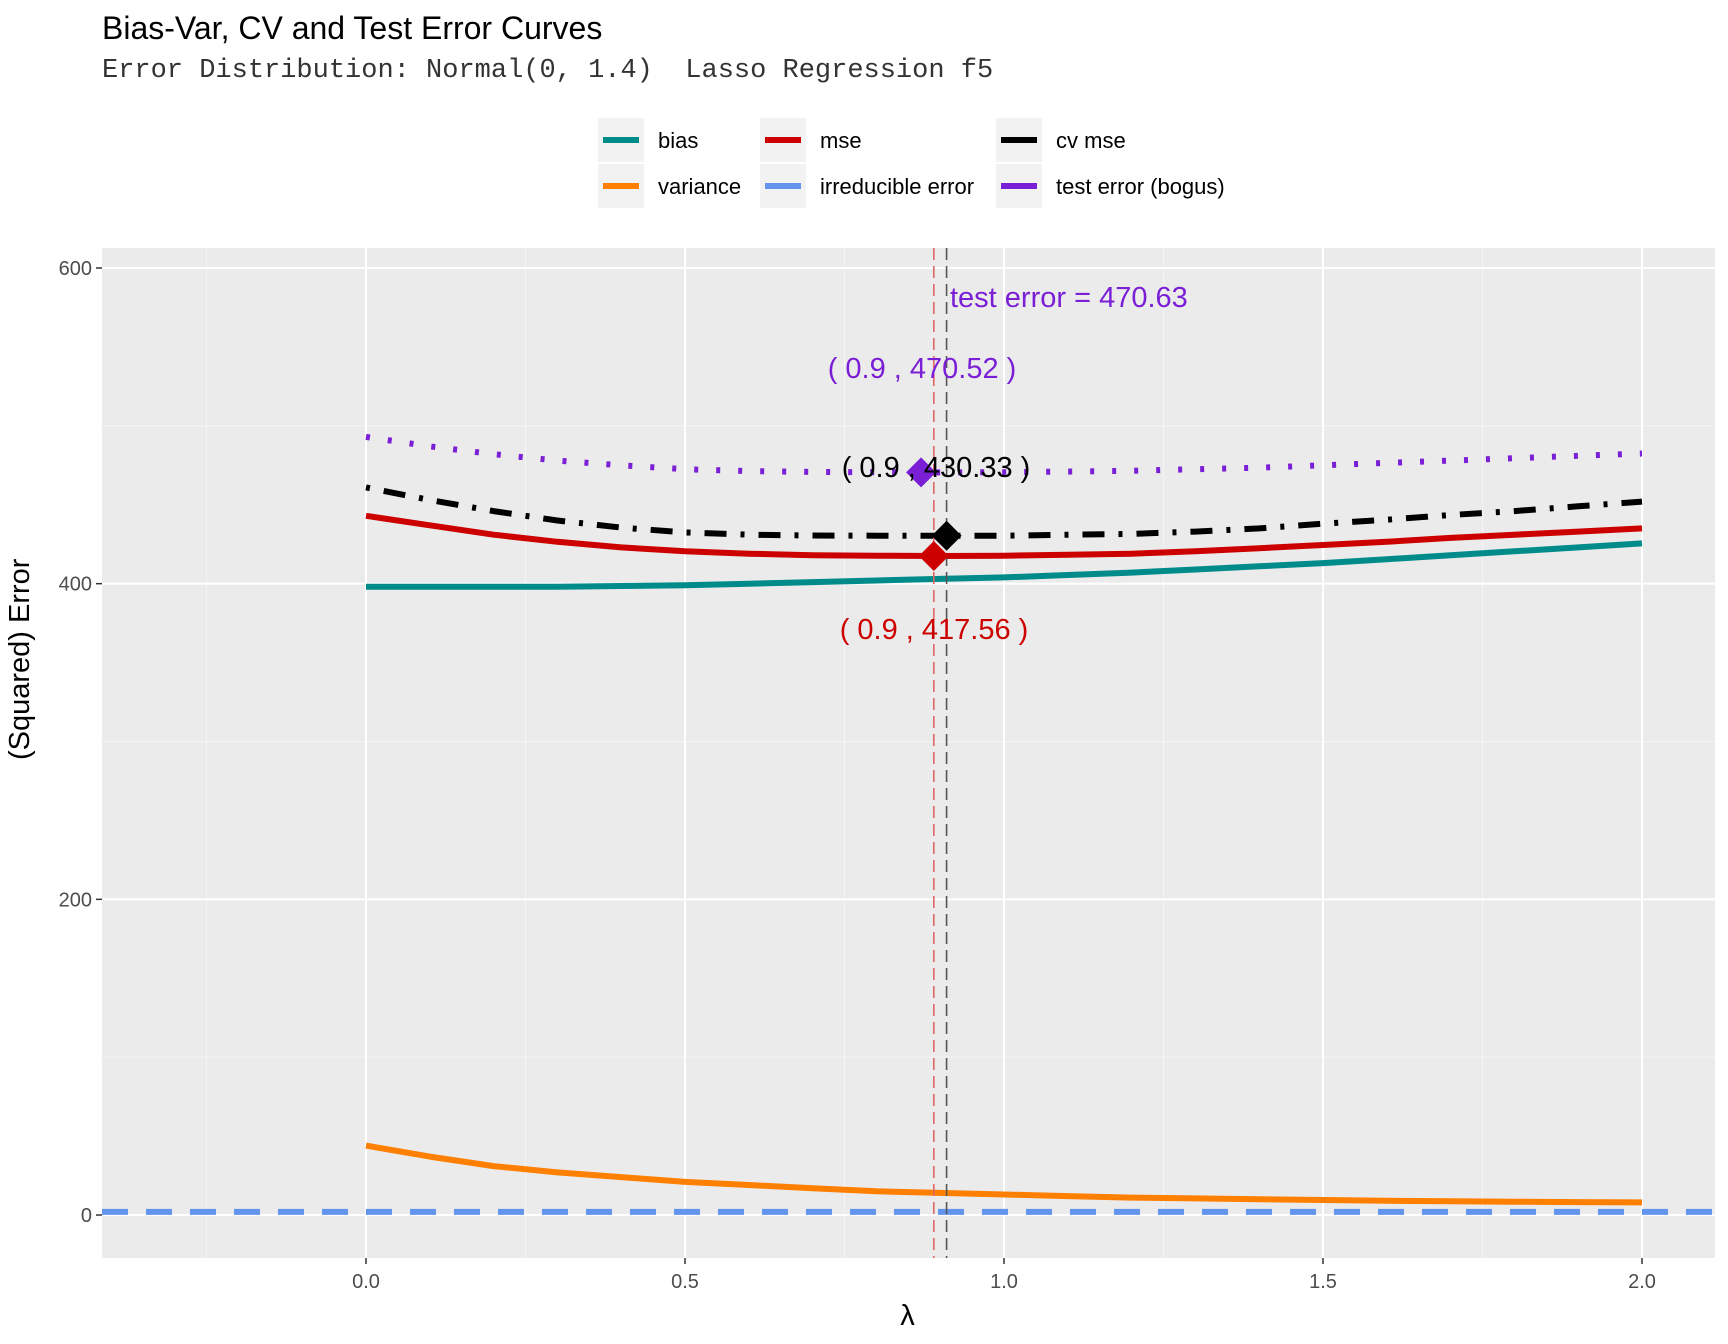 This screenshot has width=1728, height=1344. Describe the element at coordinates (897, 186) in the screenshot. I see `legend-label: irreducible error` at that location.